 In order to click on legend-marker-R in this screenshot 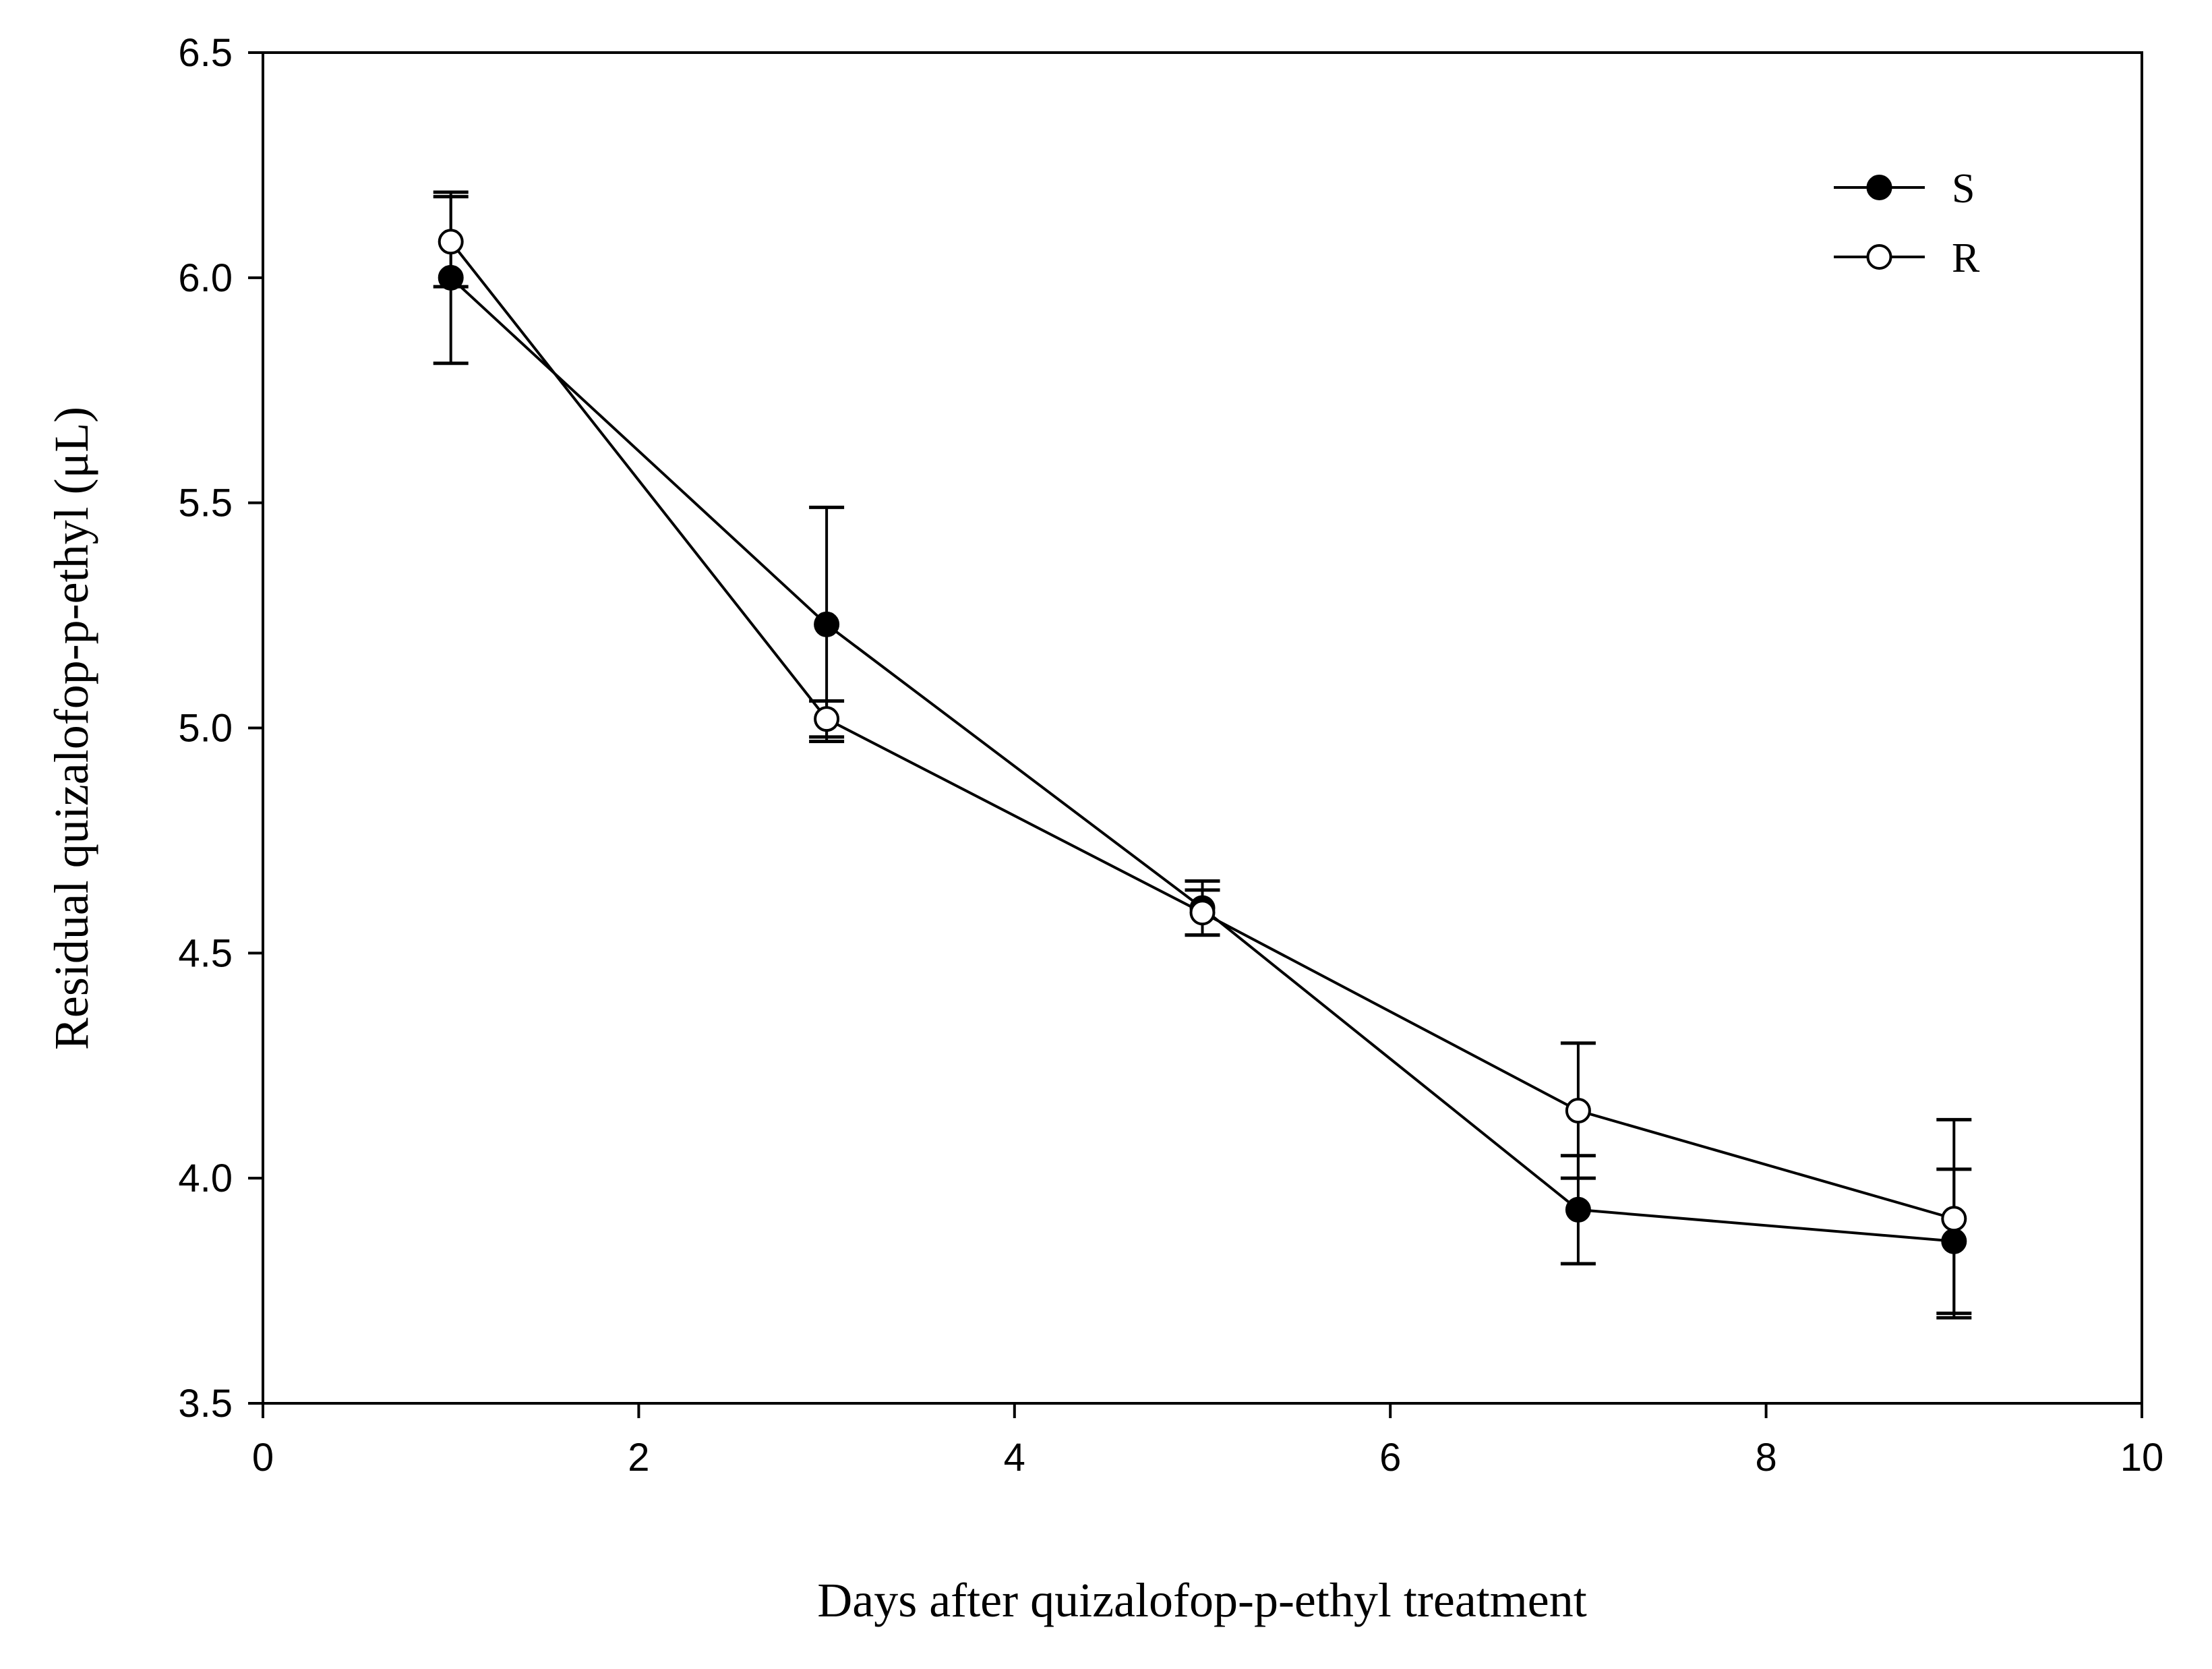, I will do `click(1879, 257)`.